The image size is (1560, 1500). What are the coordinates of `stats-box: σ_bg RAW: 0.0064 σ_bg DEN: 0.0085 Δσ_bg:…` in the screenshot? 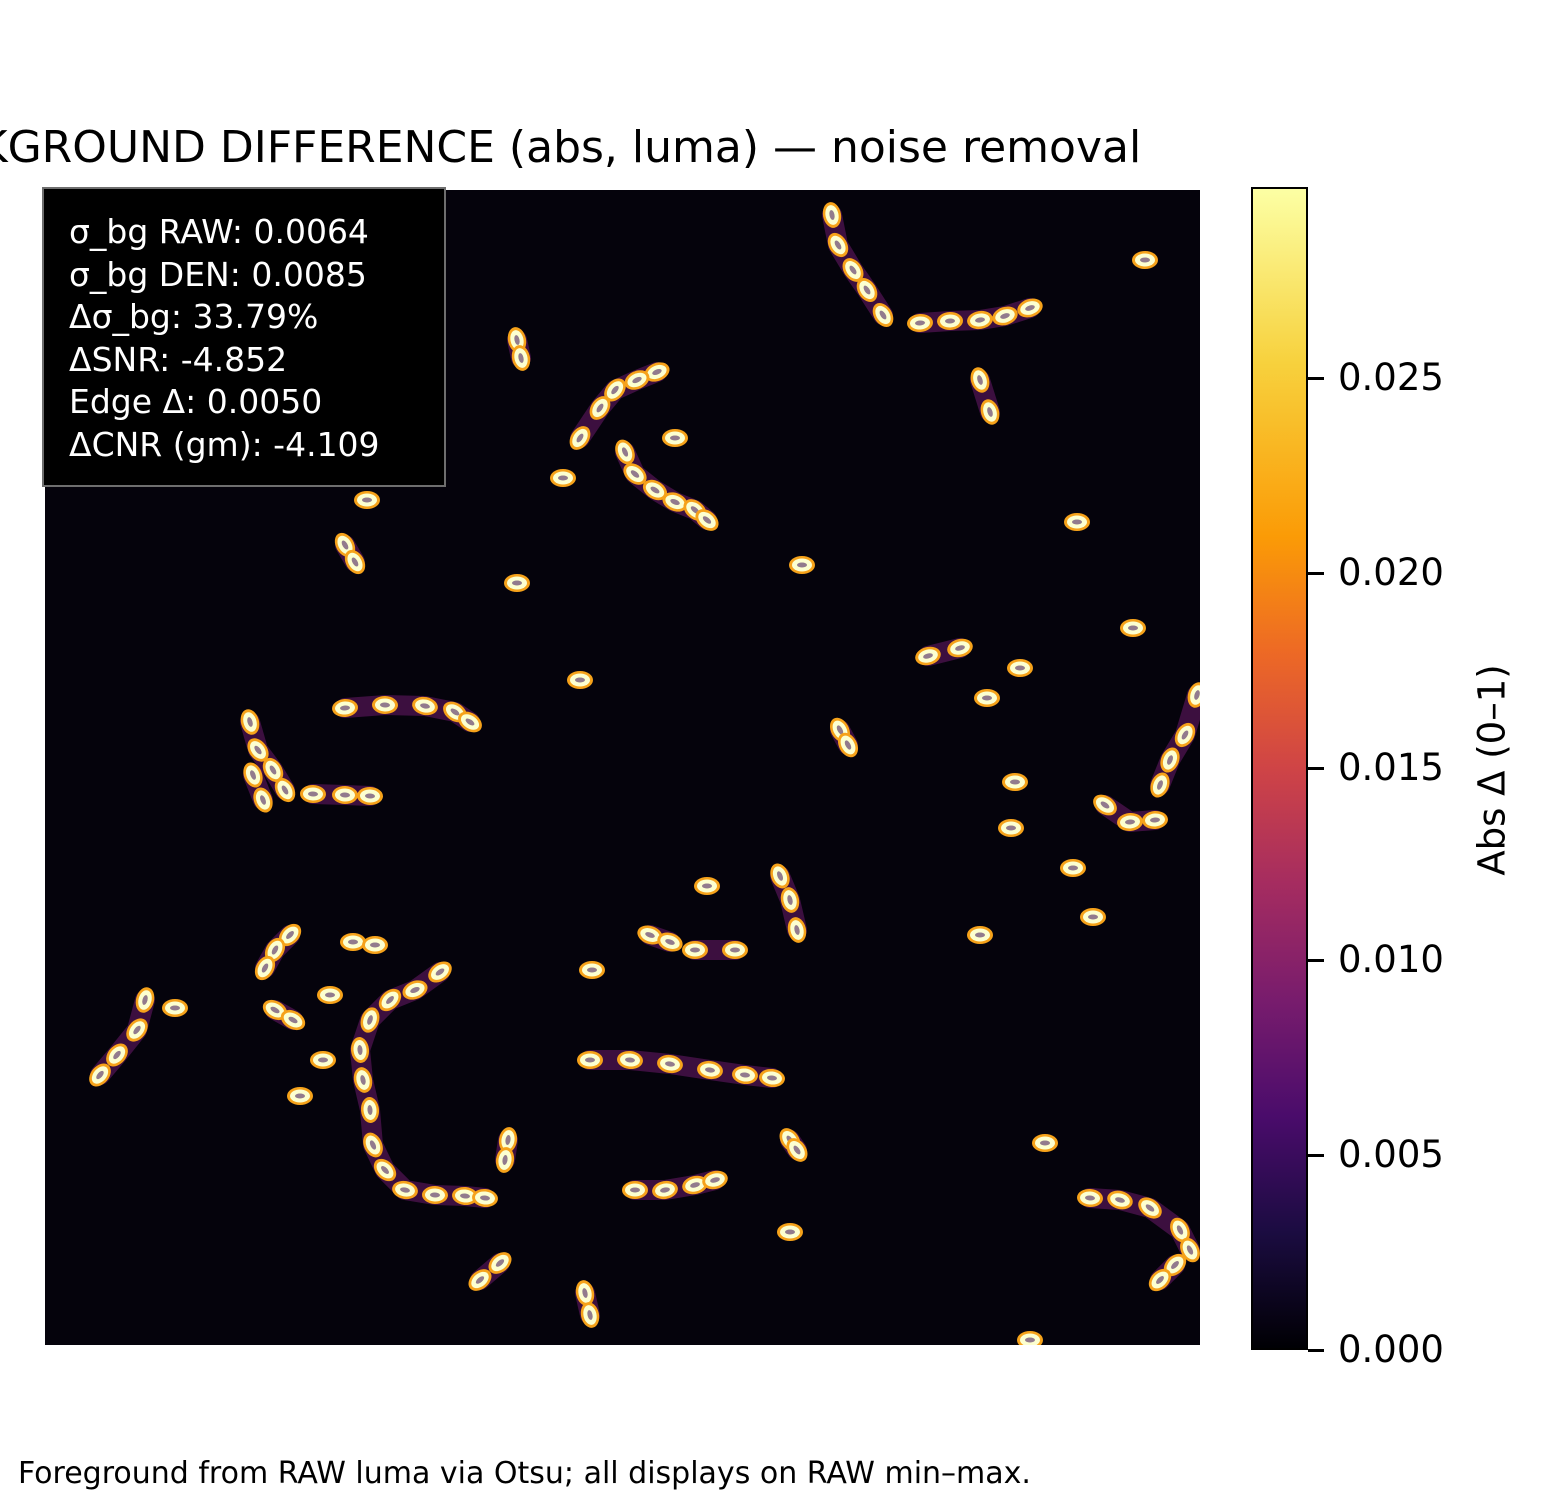 It's located at (244, 337).